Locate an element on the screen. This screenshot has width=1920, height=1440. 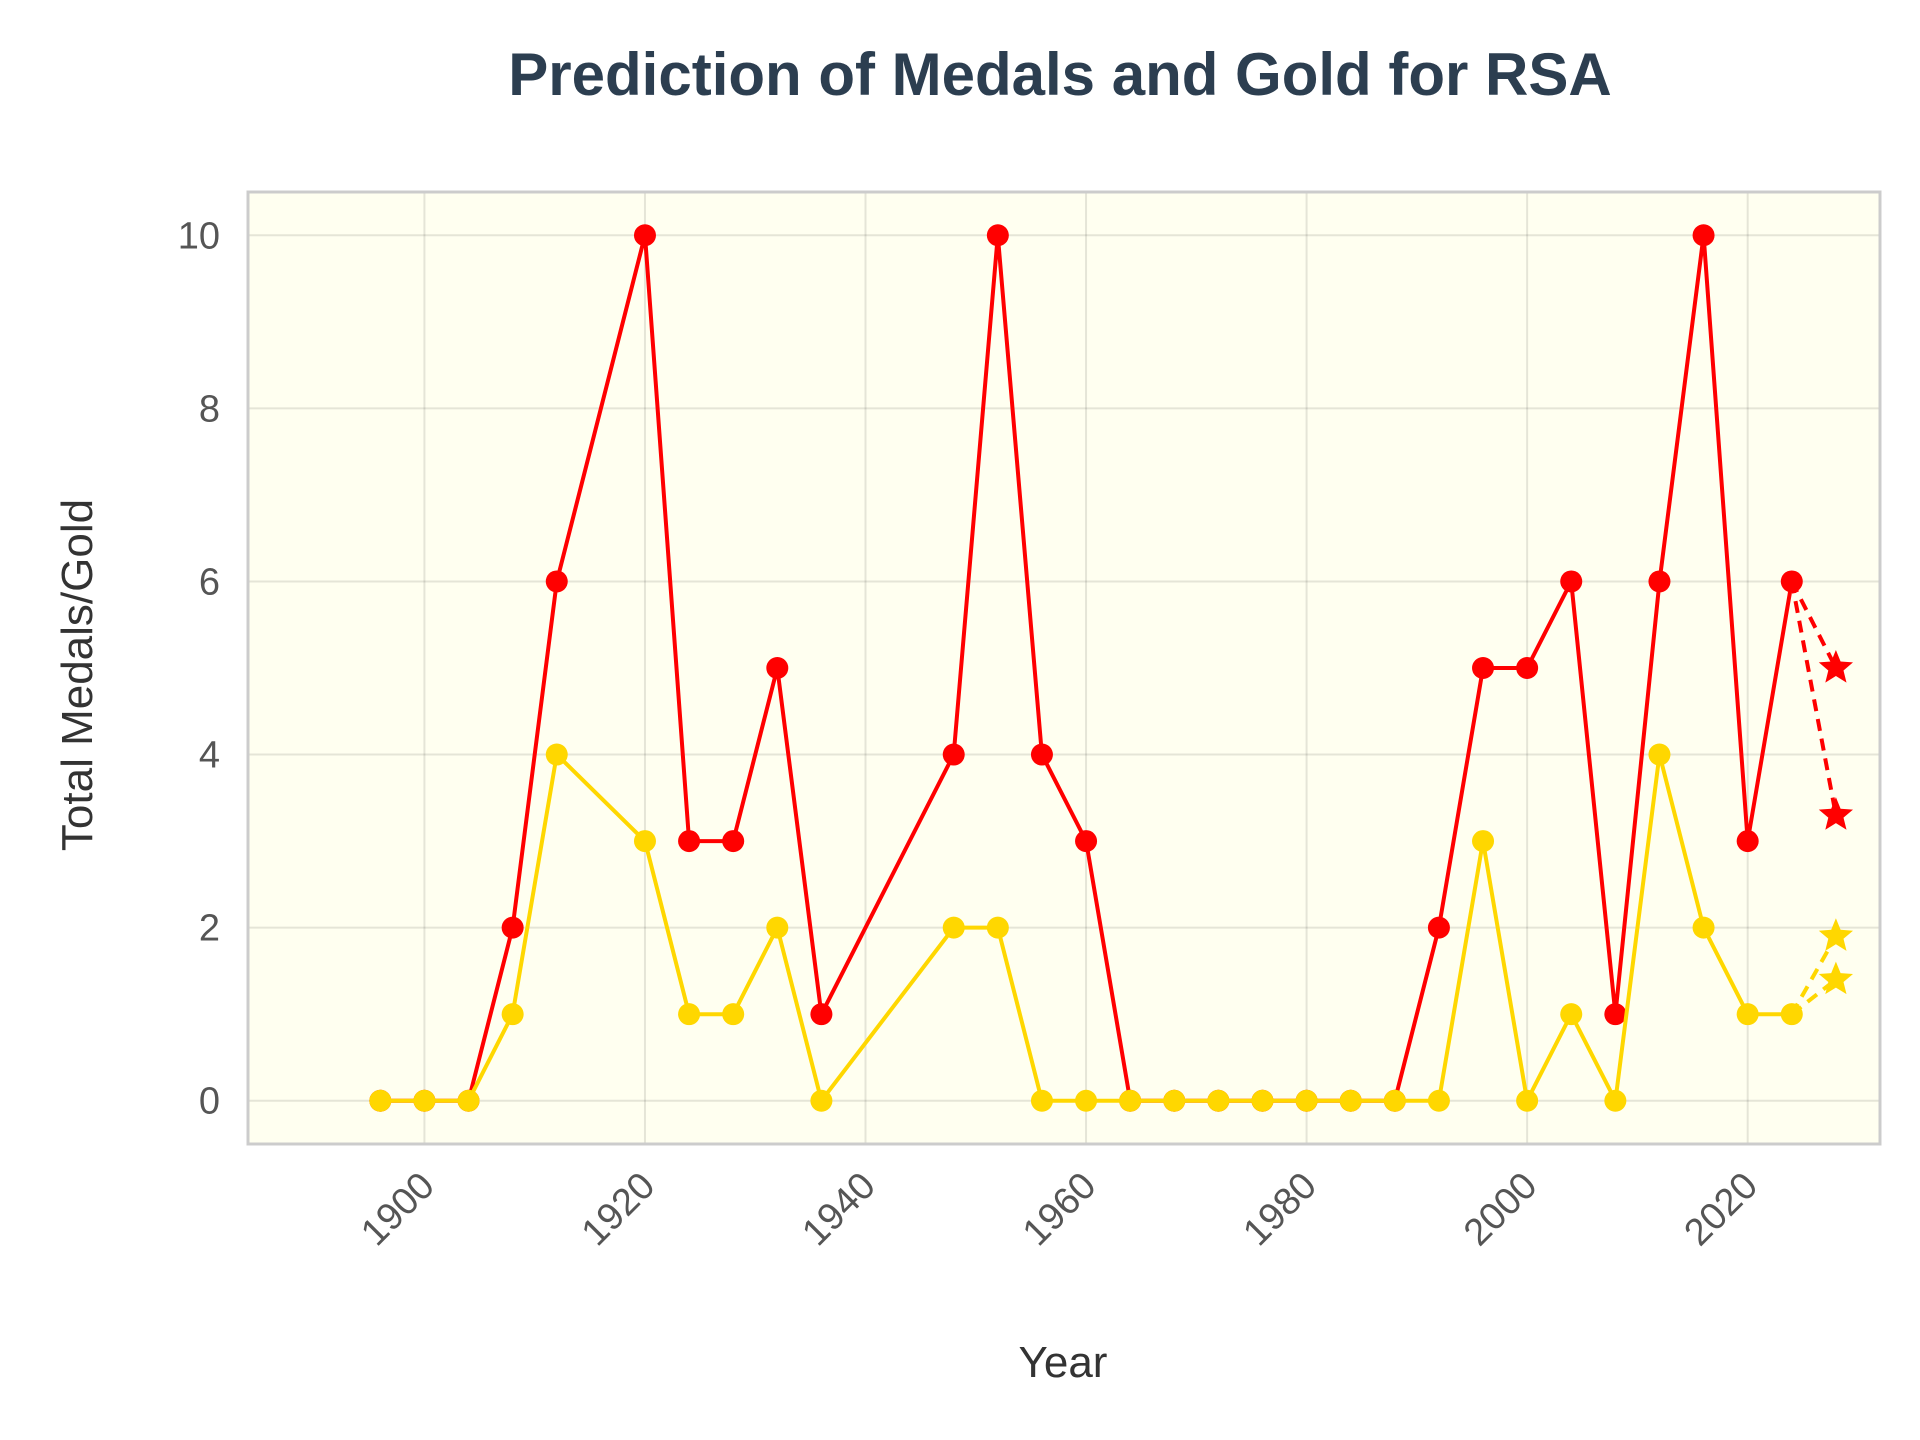
x-tick-label: 1940 is located at coordinates (838, 1209).